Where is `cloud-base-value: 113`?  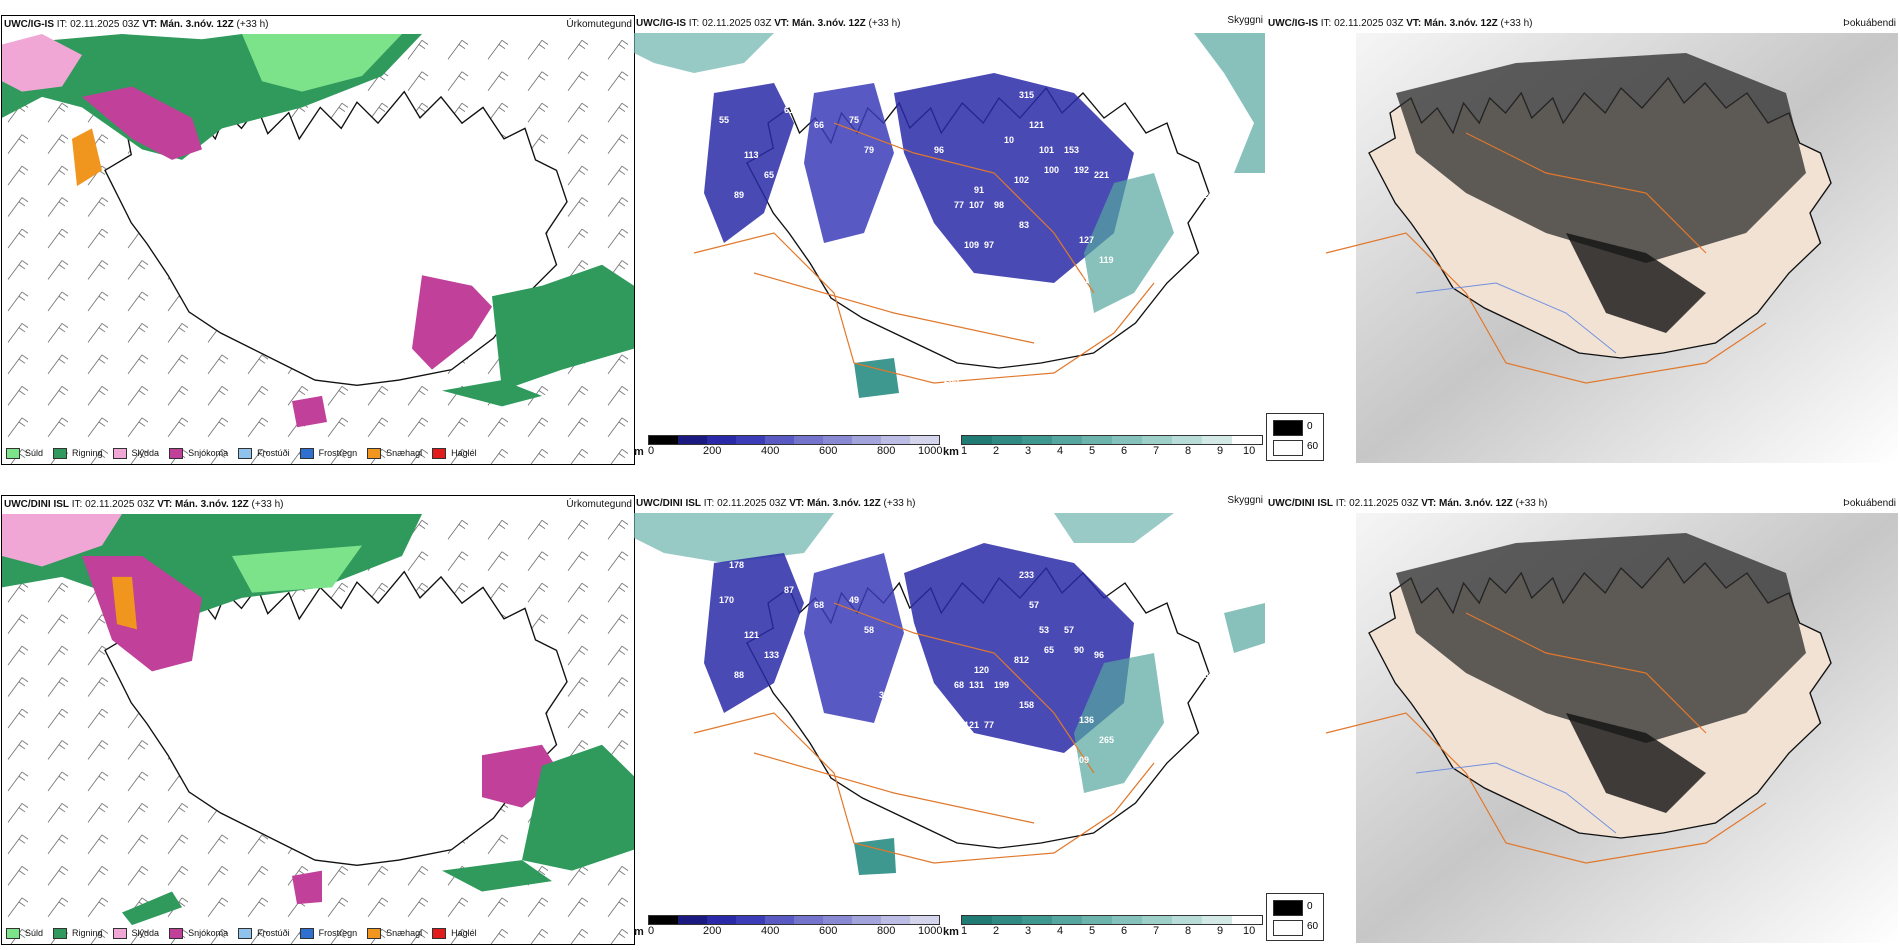 cloud-base-value: 113 is located at coordinates (751, 155).